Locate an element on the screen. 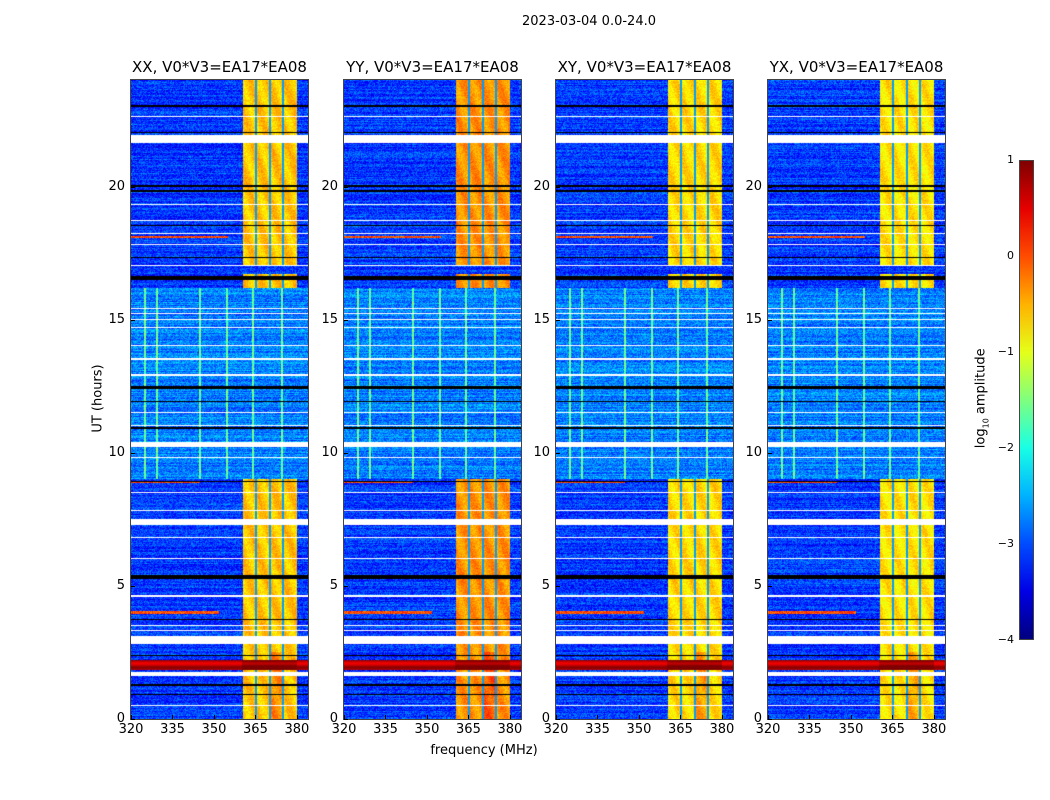  panel-title: YX, V0*V3=EA17*EA08 is located at coordinates (856, 67).